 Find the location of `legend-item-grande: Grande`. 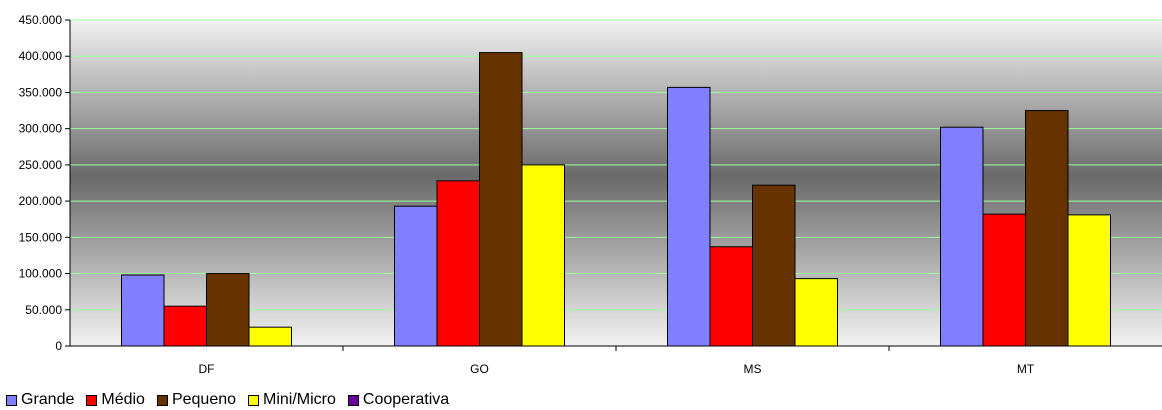

legend-item-grande: Grande is located at coordinates (40, 400).